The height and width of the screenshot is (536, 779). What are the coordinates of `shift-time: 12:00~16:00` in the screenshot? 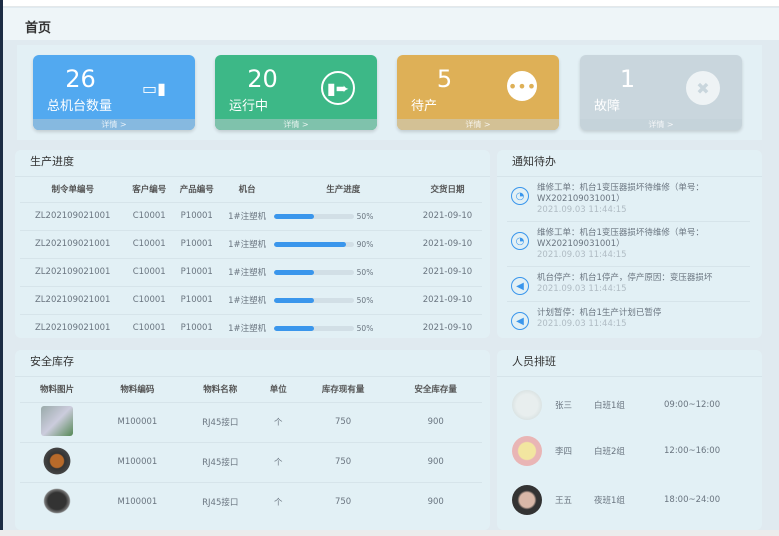 It's located at (692, 451).